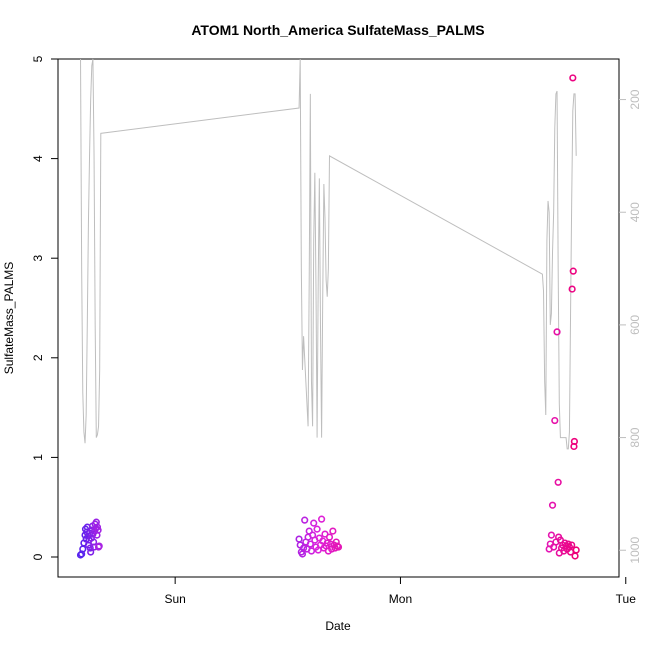 This screenshot has height=650, width=650. I want to click on y-tick-label: 2, so click(38, 357).